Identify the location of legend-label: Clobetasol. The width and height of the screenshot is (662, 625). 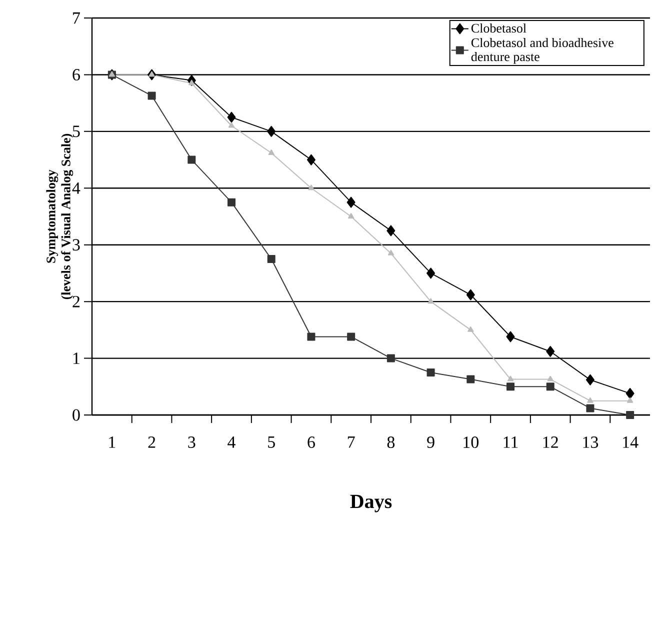
(498, 28).